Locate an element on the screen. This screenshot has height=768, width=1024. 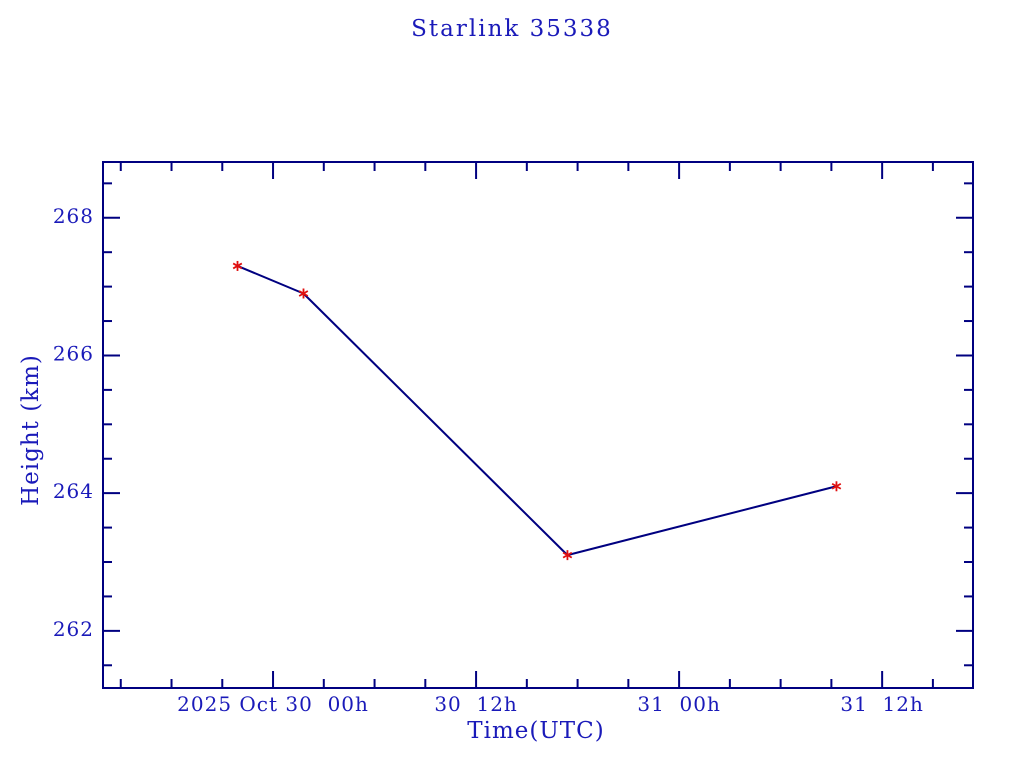
y-tick-label: 266 is located at coordinates (73, 353).